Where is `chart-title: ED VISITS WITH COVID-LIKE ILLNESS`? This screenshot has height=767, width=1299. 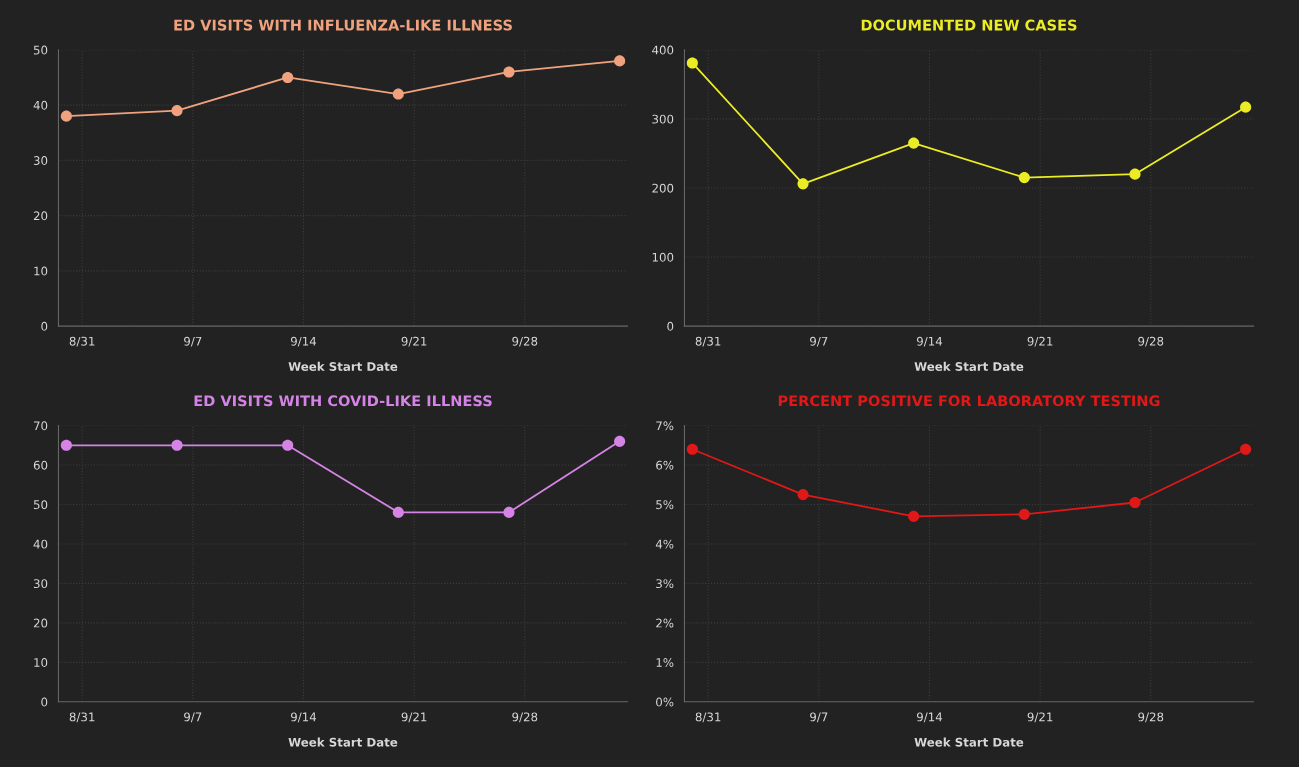
chart-title: ED VISITS WITH COVID-LIKE ILLNESS is located at coordinates (343, 401).